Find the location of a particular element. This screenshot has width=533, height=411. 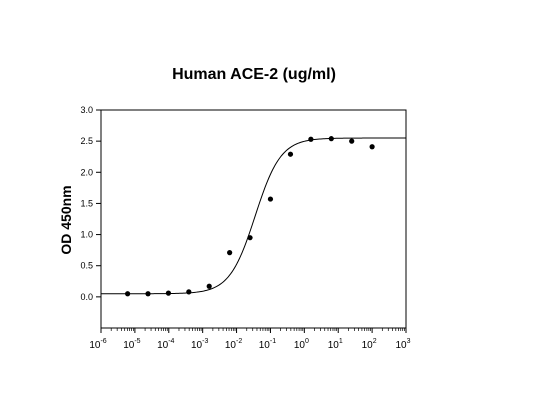

y-tick-label: 0.0 is located at coordinates (86, 297).